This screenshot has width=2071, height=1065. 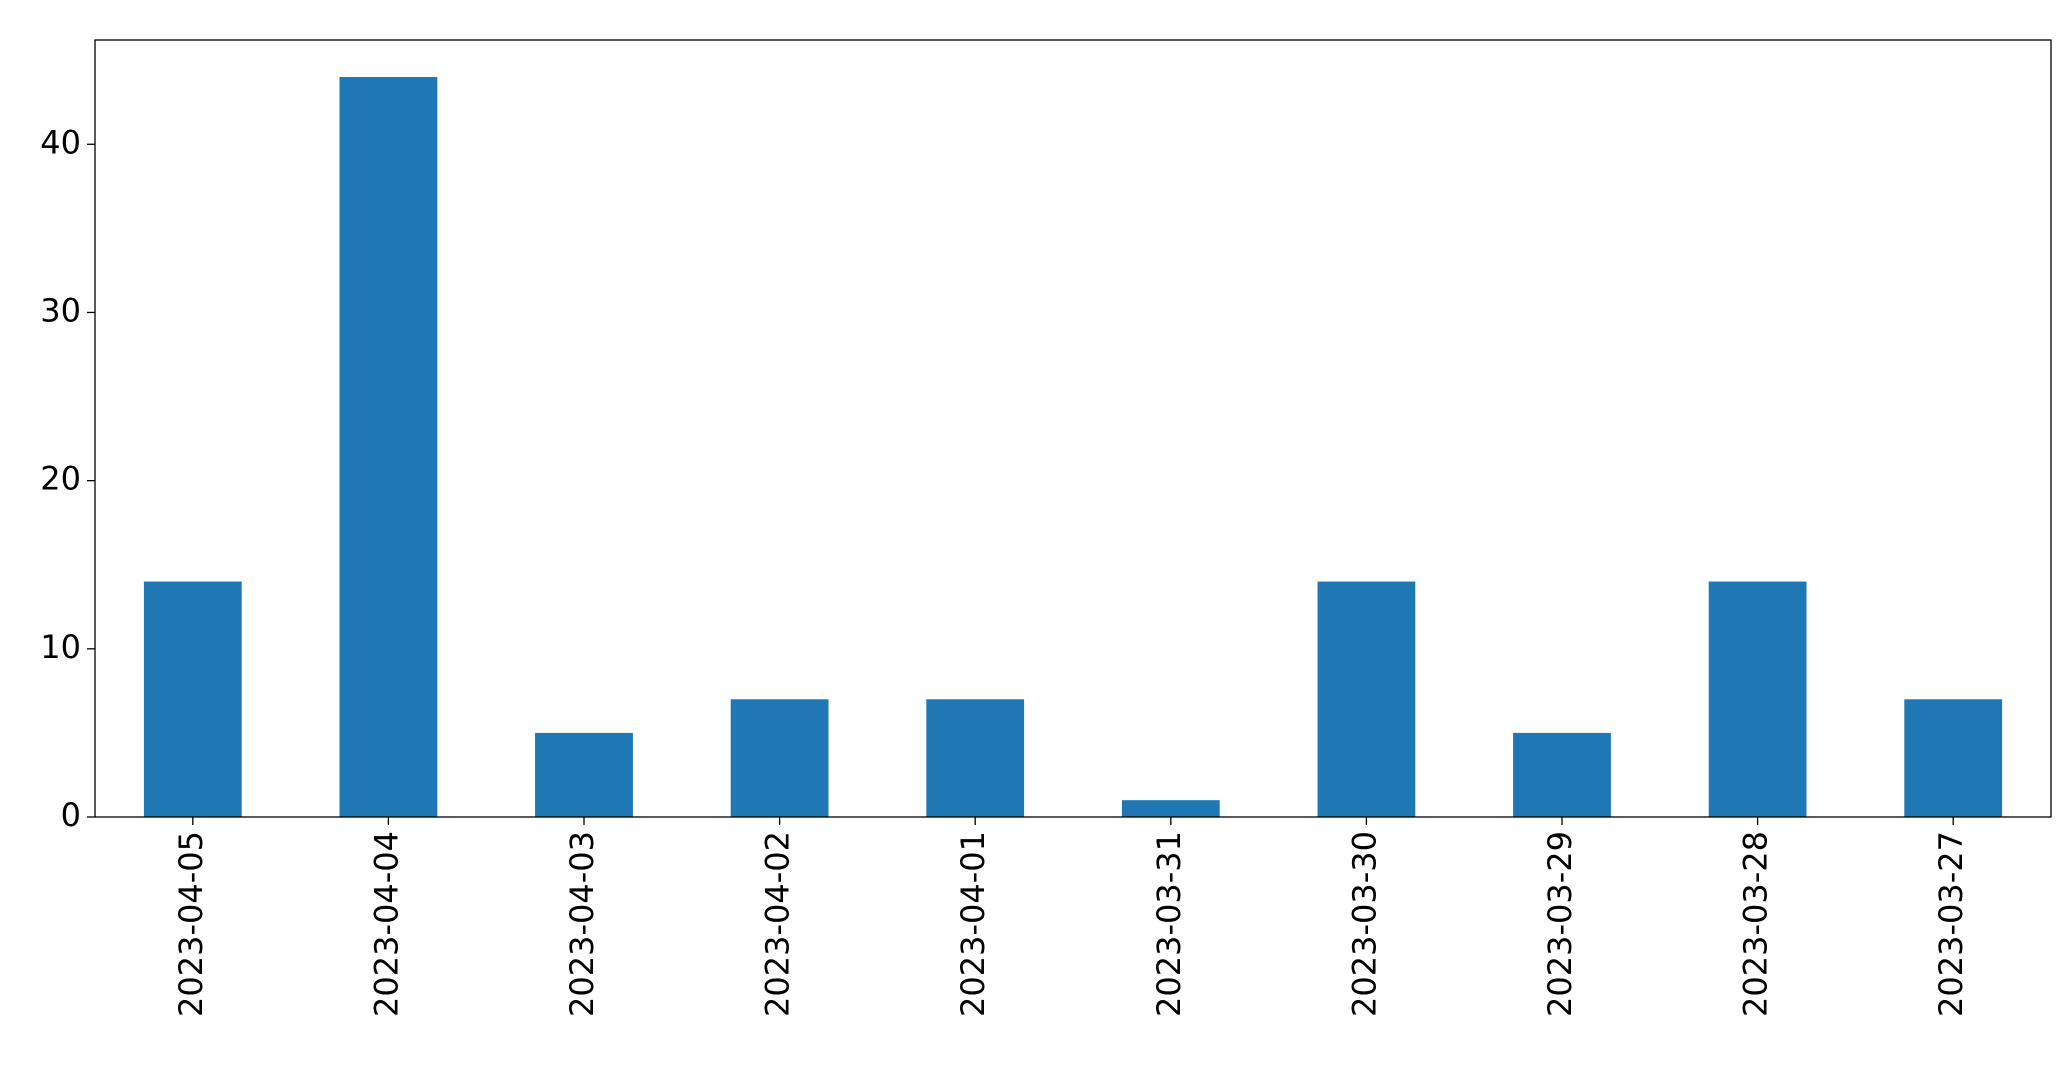 I want to click on x-tick-label: 2023-04-05, so click(x=191, y=924).